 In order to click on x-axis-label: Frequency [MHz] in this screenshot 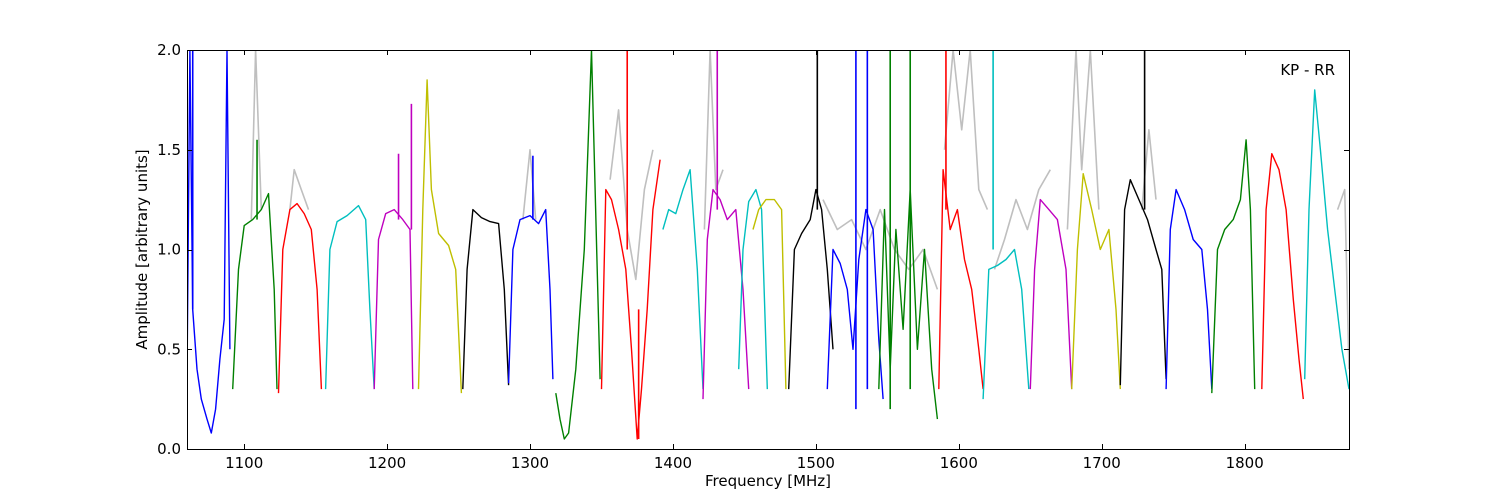, I will do `click(768, 481)`.